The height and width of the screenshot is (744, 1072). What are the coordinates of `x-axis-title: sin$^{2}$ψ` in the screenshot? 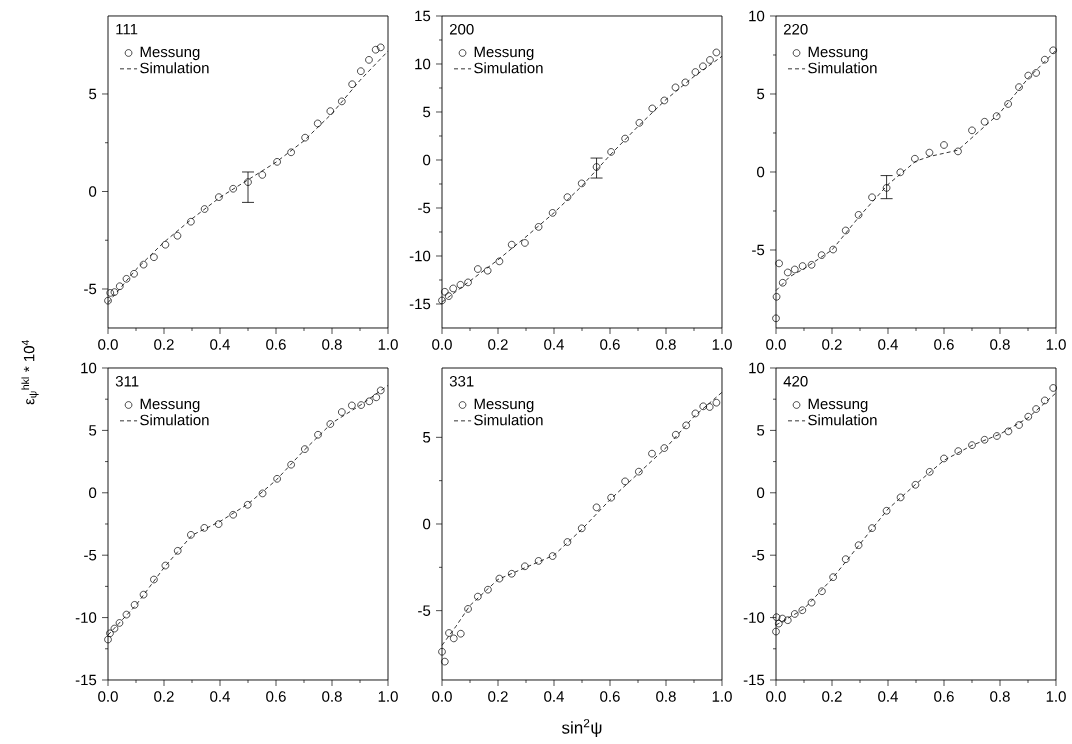 It's located at (581, 728).